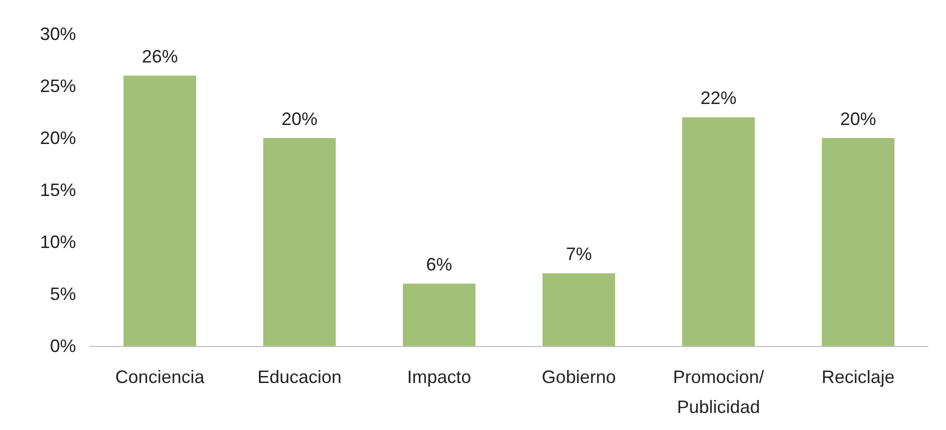 The width and height of the screenshot is (946, 430). I want to click on y-tick-label: 15%, so click(58, 190).